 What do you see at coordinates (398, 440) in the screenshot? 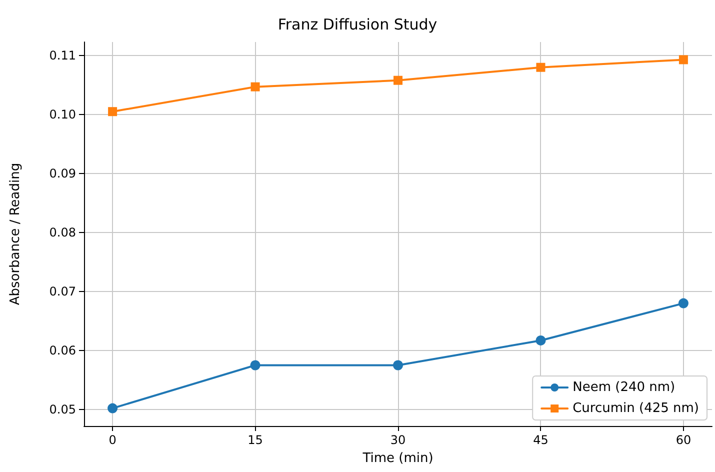
I see `x-tick-label: 30` at bounding box center [398, 440].